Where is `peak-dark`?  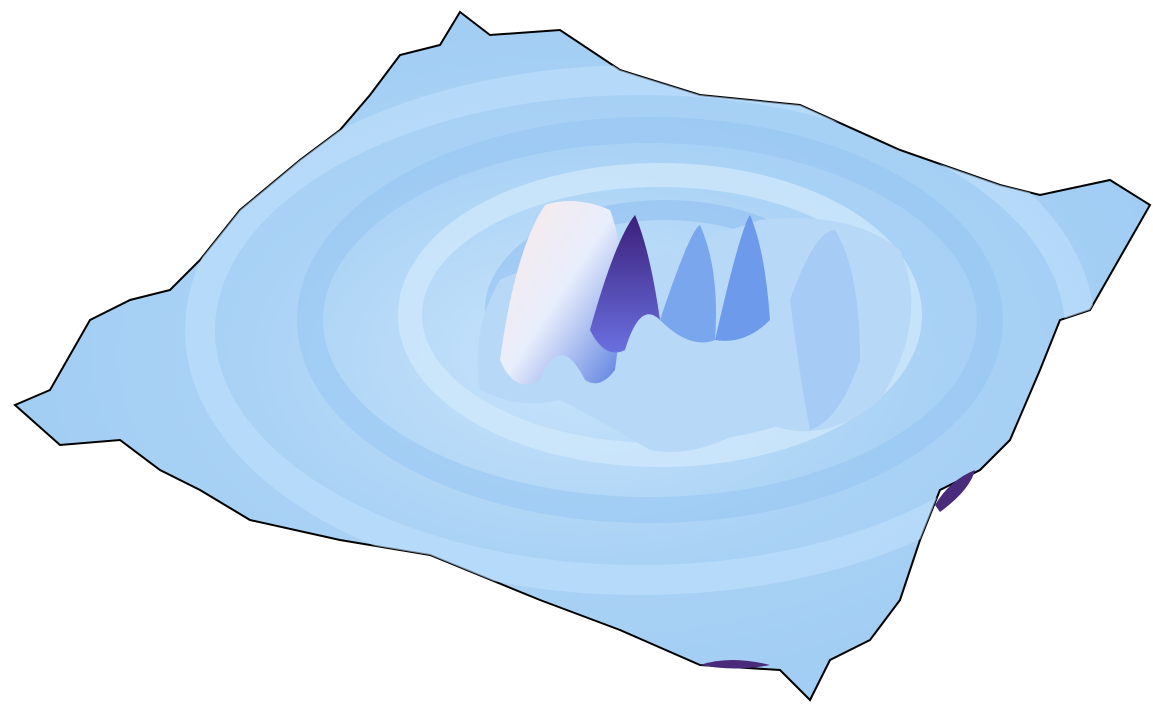
peak-dark is located at coordinates (625, 284).